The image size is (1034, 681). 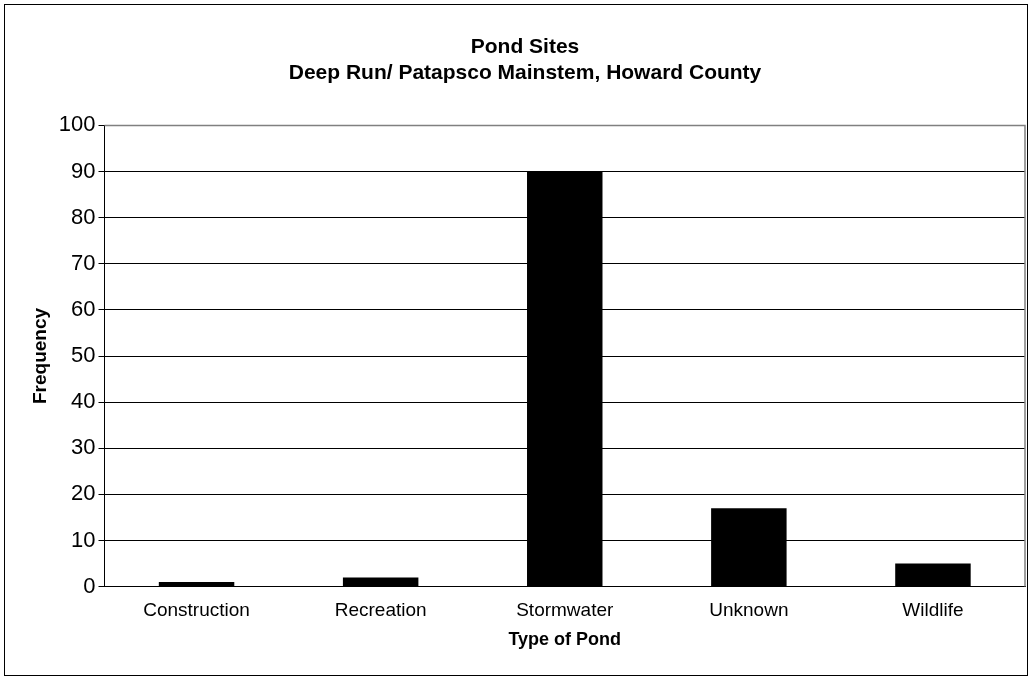 What do you see at coordinates (83, 216) in the screenshot?
I see `y-tick-label: 80` at bounding box center [83, 216].